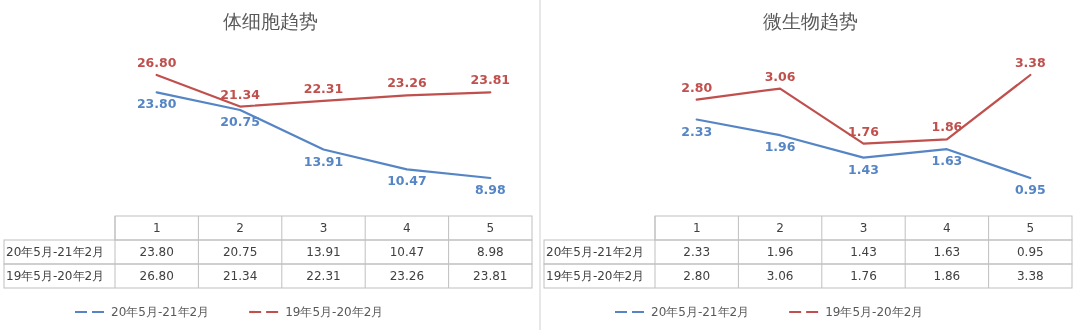 The height and width of the screenshot is (330, 1080). Describe the element at coordinates (863, 276) in the screenshot. I see `data-label: 1.76` at that location.